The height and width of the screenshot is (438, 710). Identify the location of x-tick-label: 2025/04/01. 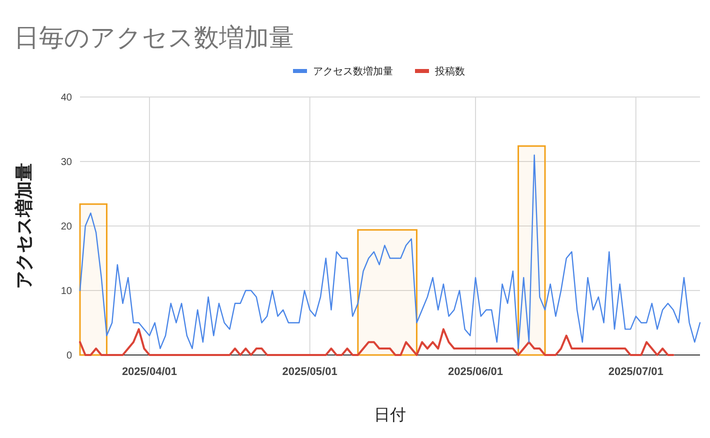
(150, 372).